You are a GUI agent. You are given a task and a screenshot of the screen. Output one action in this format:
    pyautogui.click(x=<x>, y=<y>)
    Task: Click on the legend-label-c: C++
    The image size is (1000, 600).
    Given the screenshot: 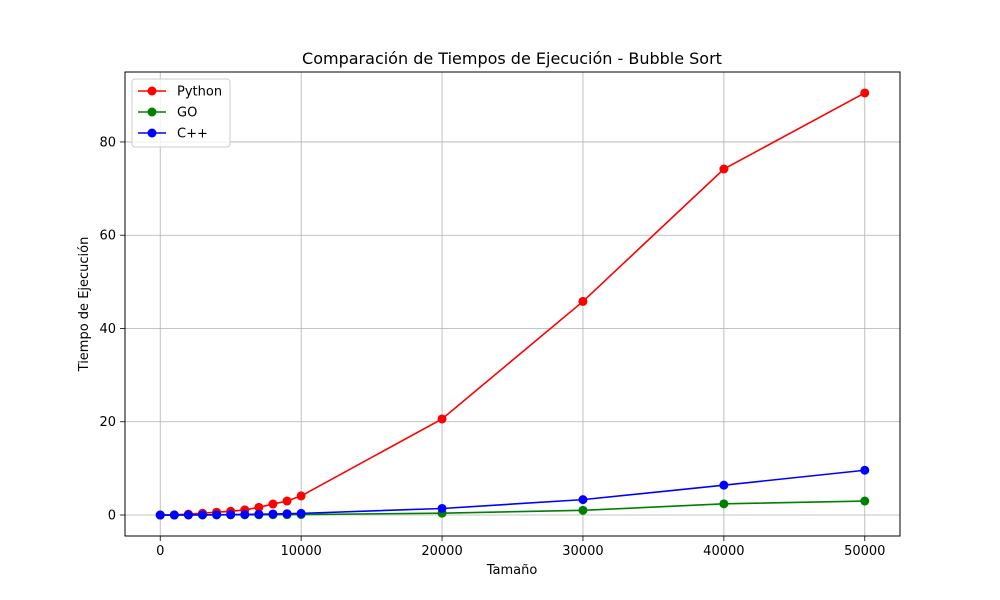 What is the action you would take?
    pyautogui.click(x=192, y=134)
    